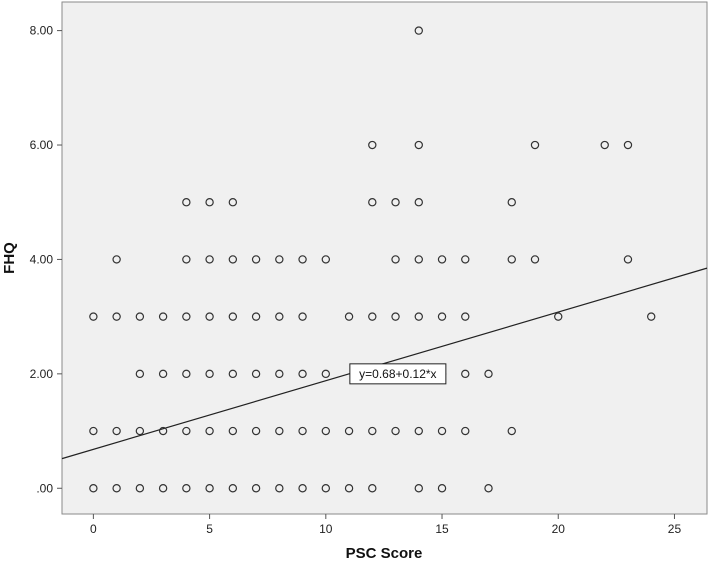  I want to click on y-axis: .00 2.00 4.00 6.00 8.00, so click(46, 259).